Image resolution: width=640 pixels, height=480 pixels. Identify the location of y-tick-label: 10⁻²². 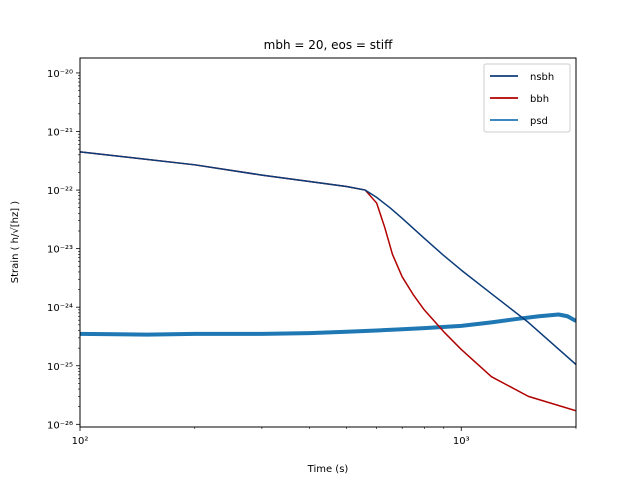
(60, 191).